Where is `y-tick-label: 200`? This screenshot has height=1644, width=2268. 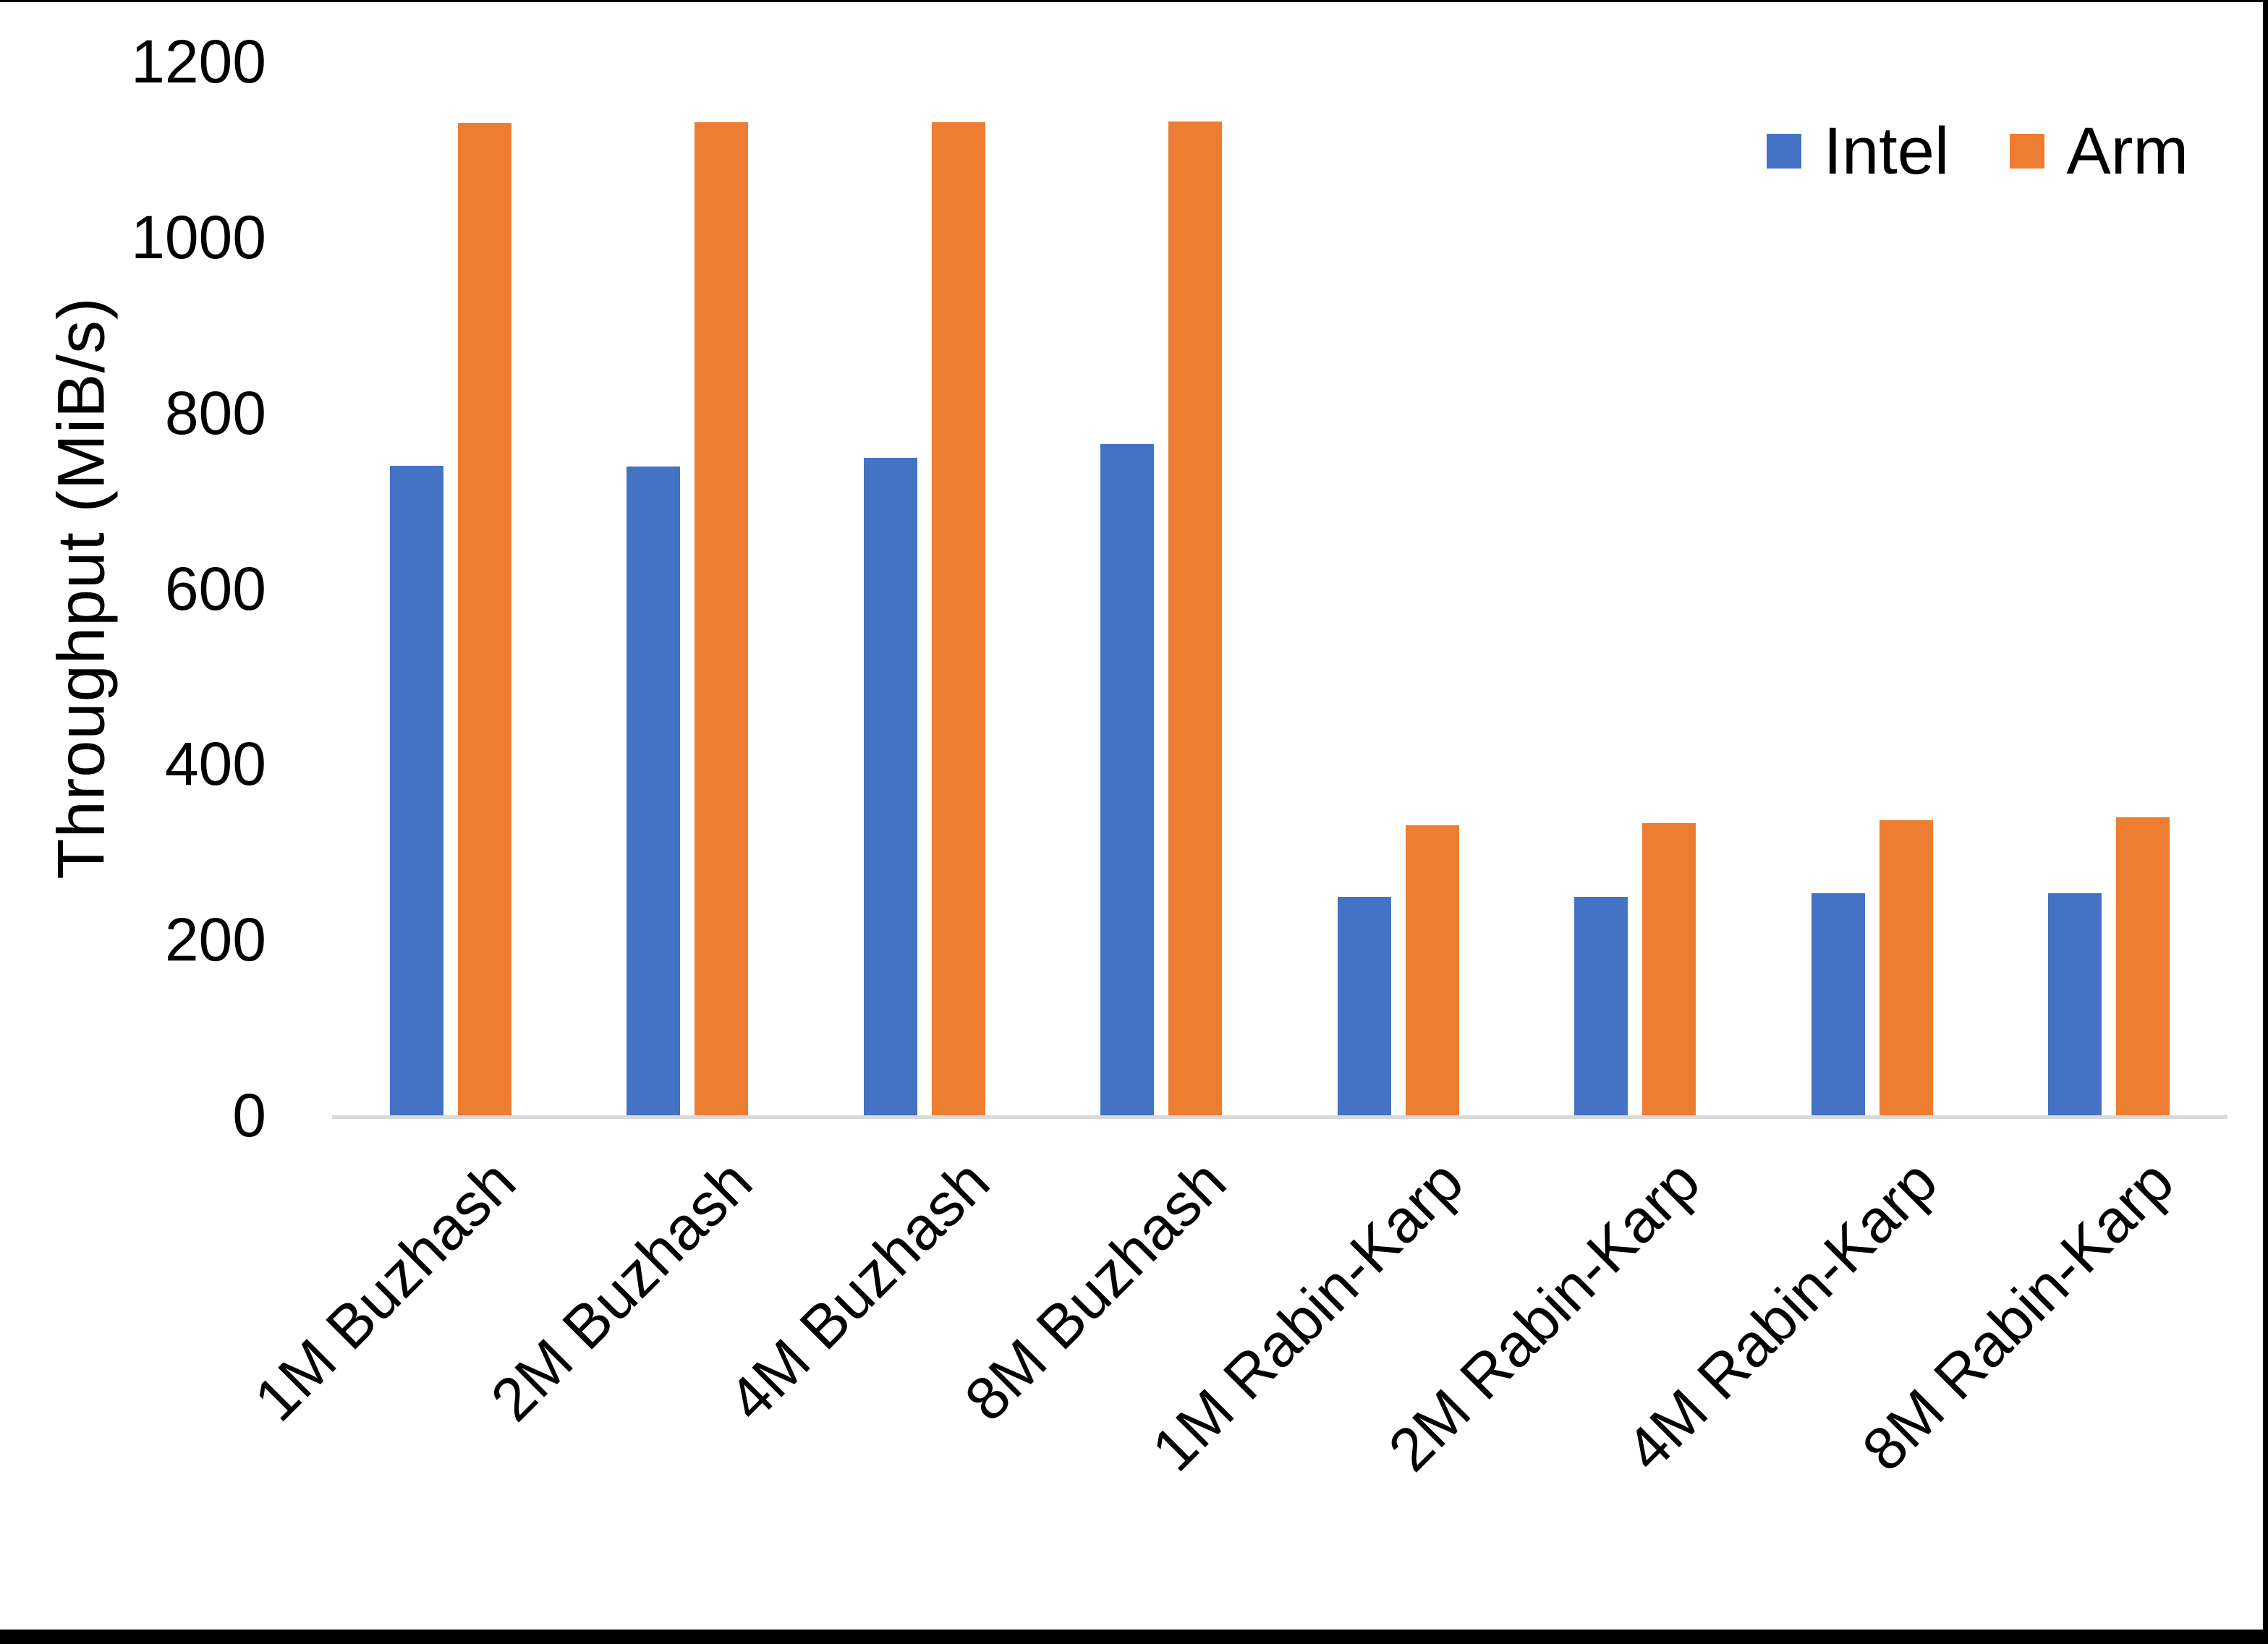
y-tick-label: 200 is located at coordinates (215, 940).